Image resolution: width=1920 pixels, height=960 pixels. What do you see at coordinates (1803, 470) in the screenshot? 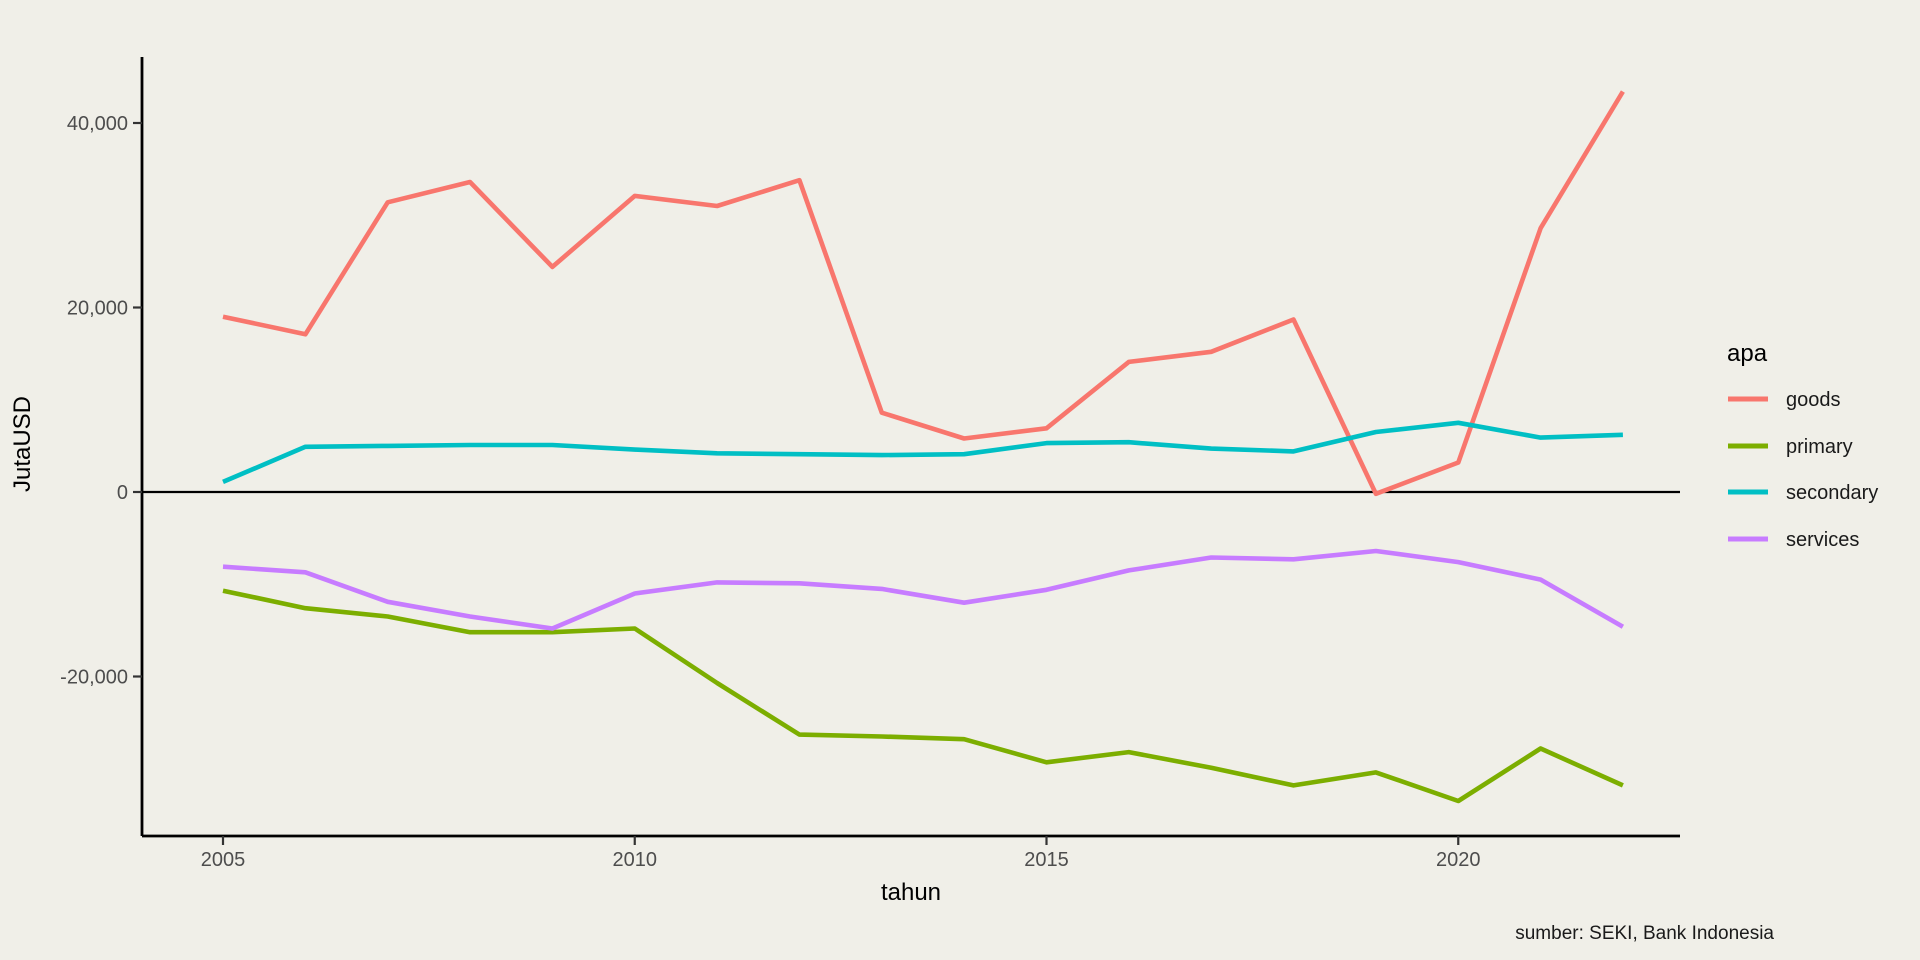
I see `legend-items: goods primary secondary services` at bounding box center [1803, 470].